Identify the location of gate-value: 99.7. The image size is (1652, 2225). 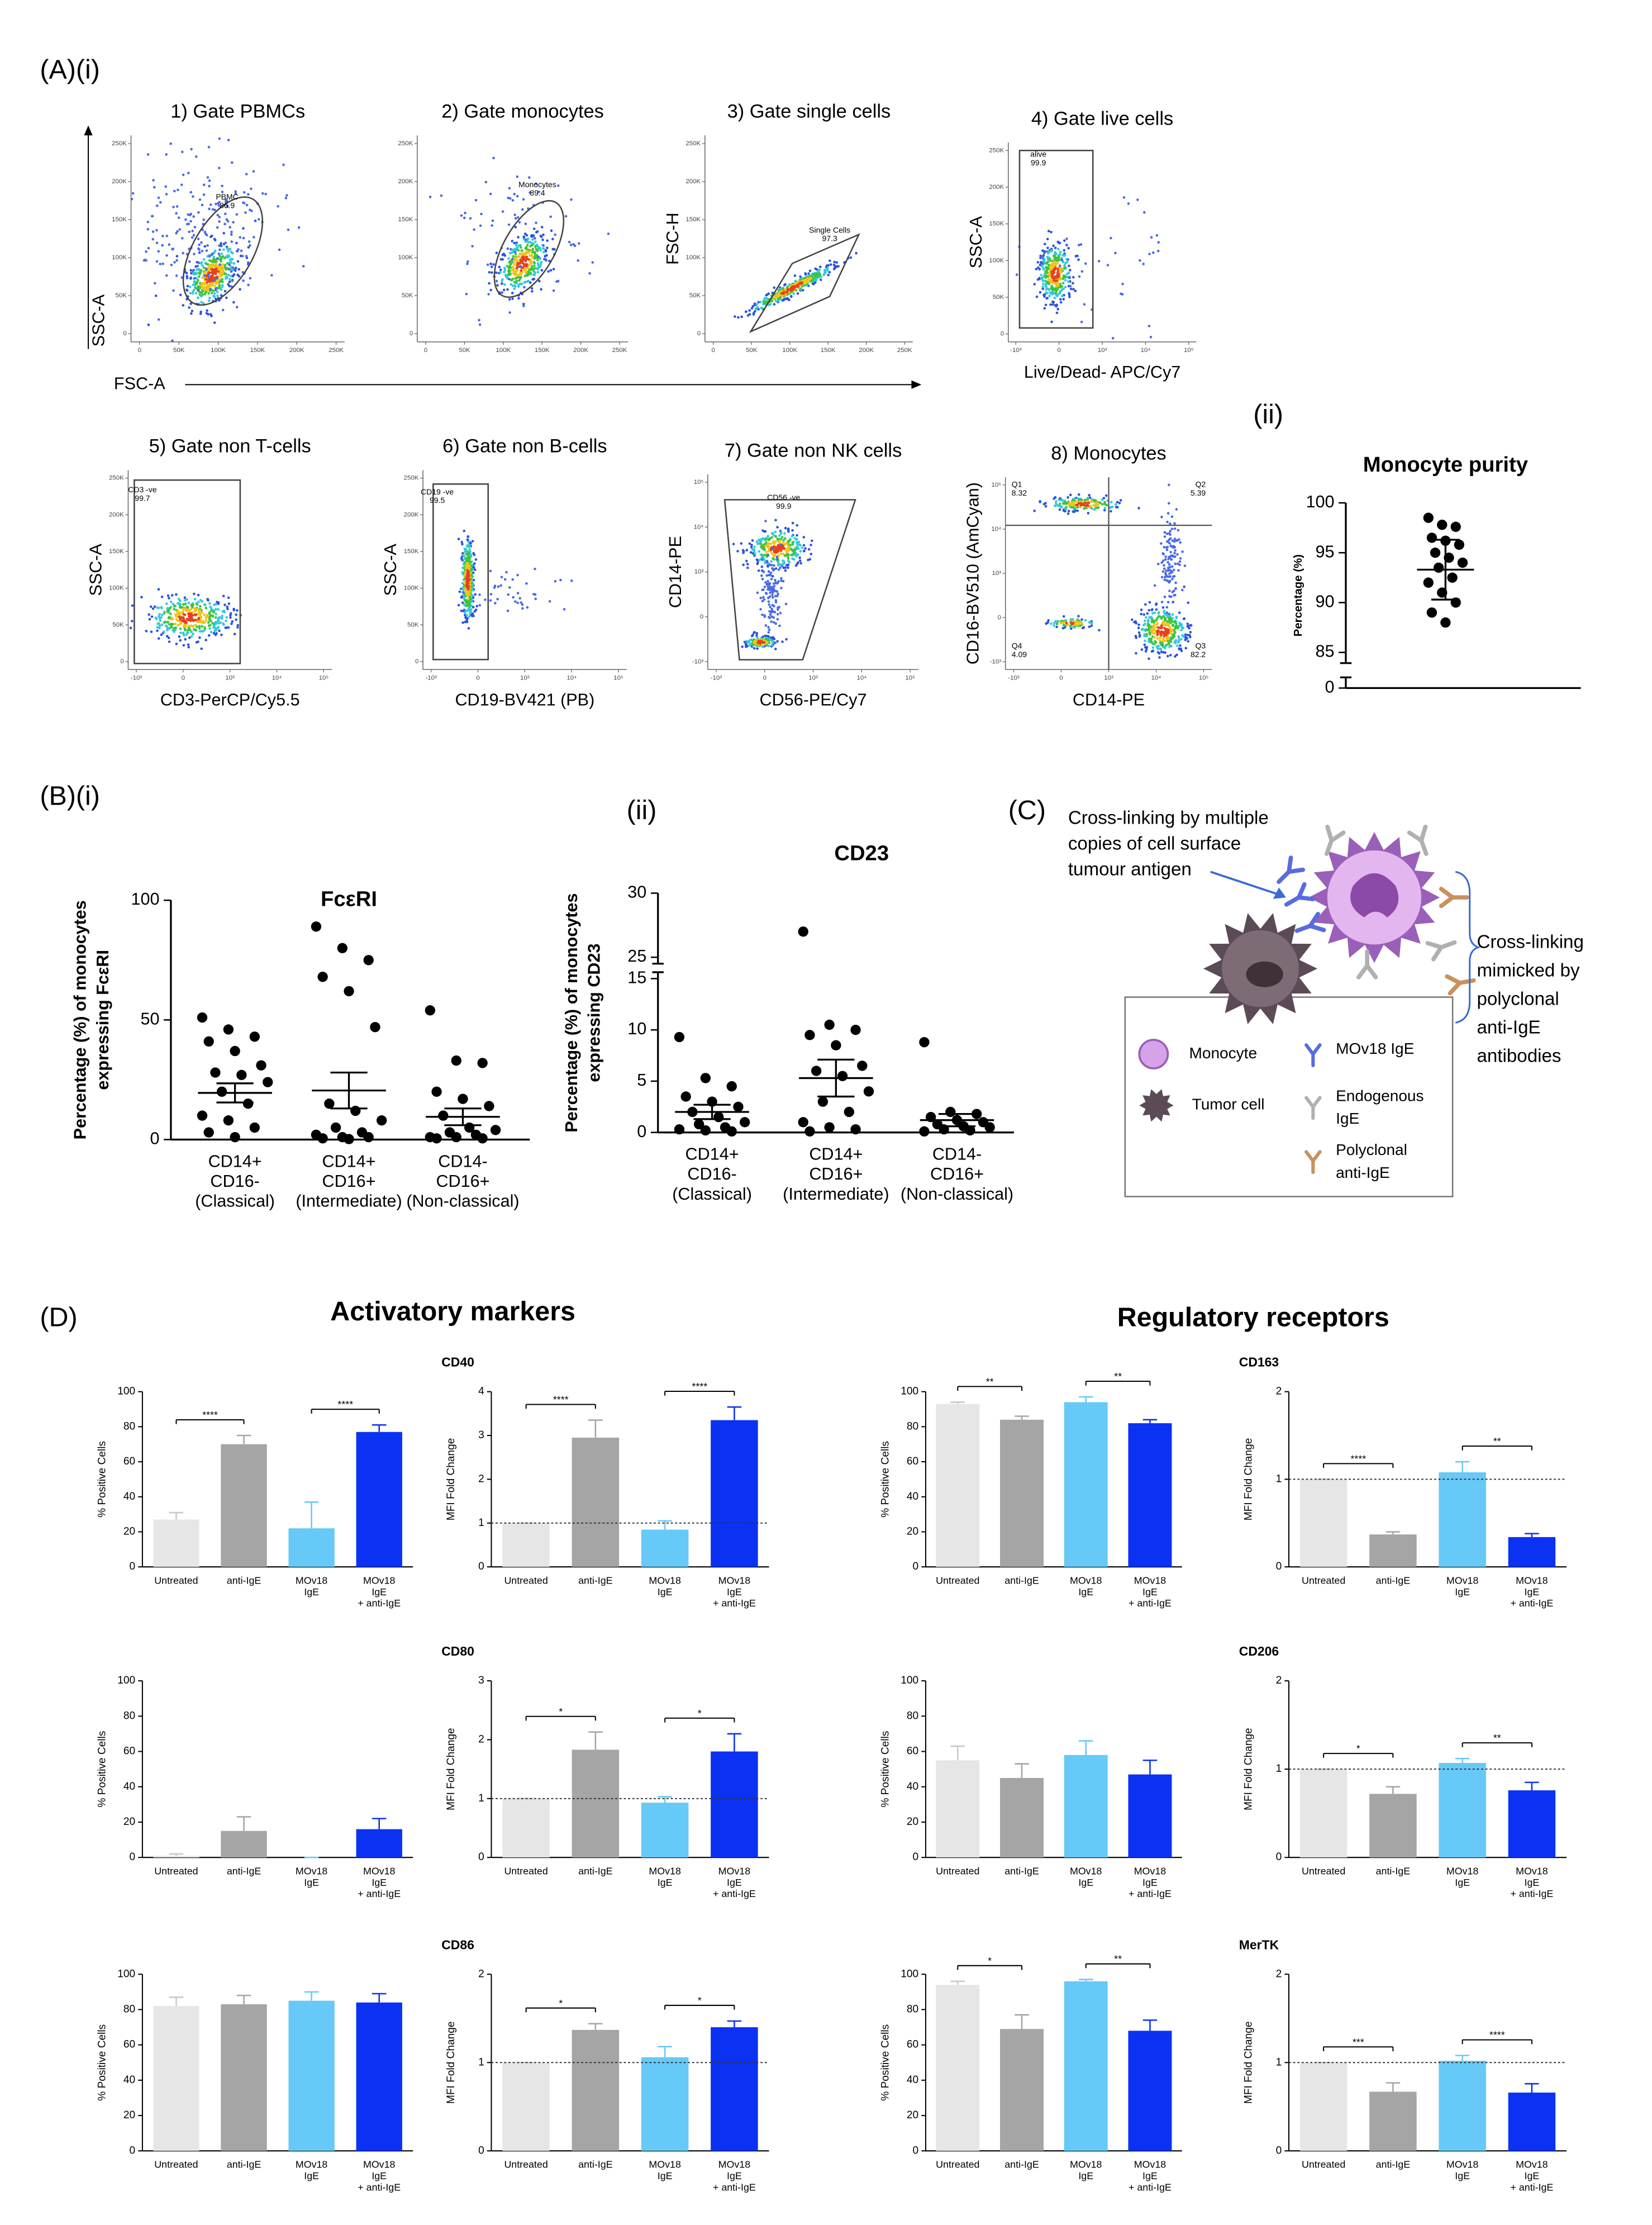
(142, 498).